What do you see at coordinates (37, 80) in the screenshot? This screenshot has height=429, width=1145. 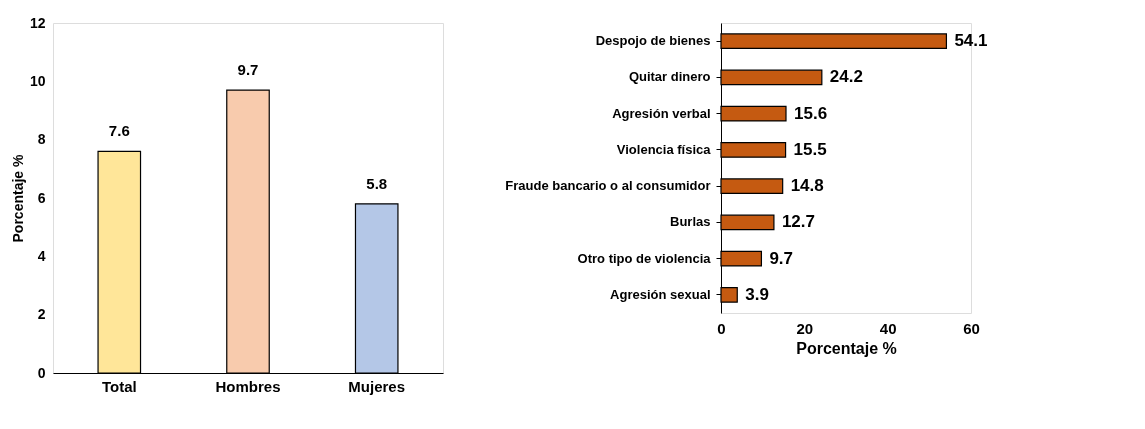 I see `y-tick-label: 10` at bounding box center [37, 80].